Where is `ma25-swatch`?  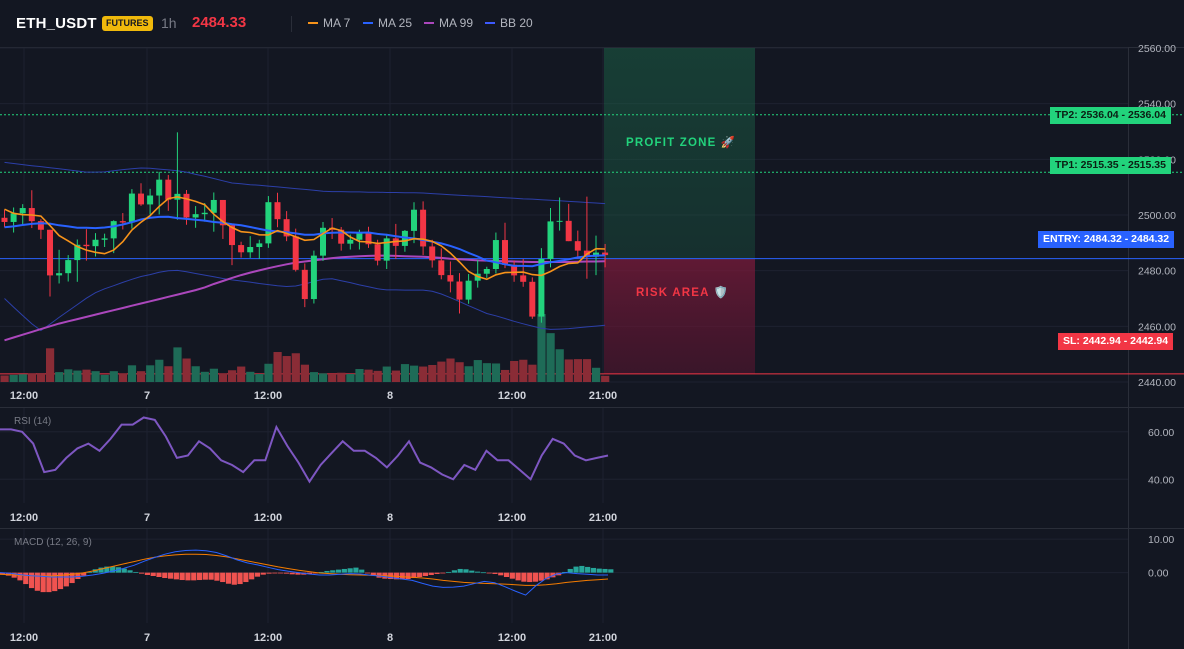
ma25-swatch is located at coordinates (368, 22).